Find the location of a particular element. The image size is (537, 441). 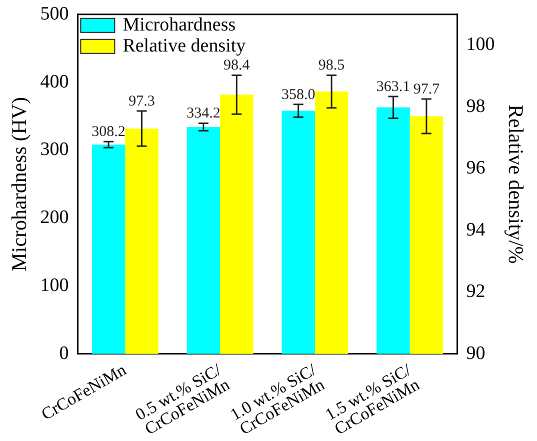

data-label: 363.1 is located at coordinates (393, 86).